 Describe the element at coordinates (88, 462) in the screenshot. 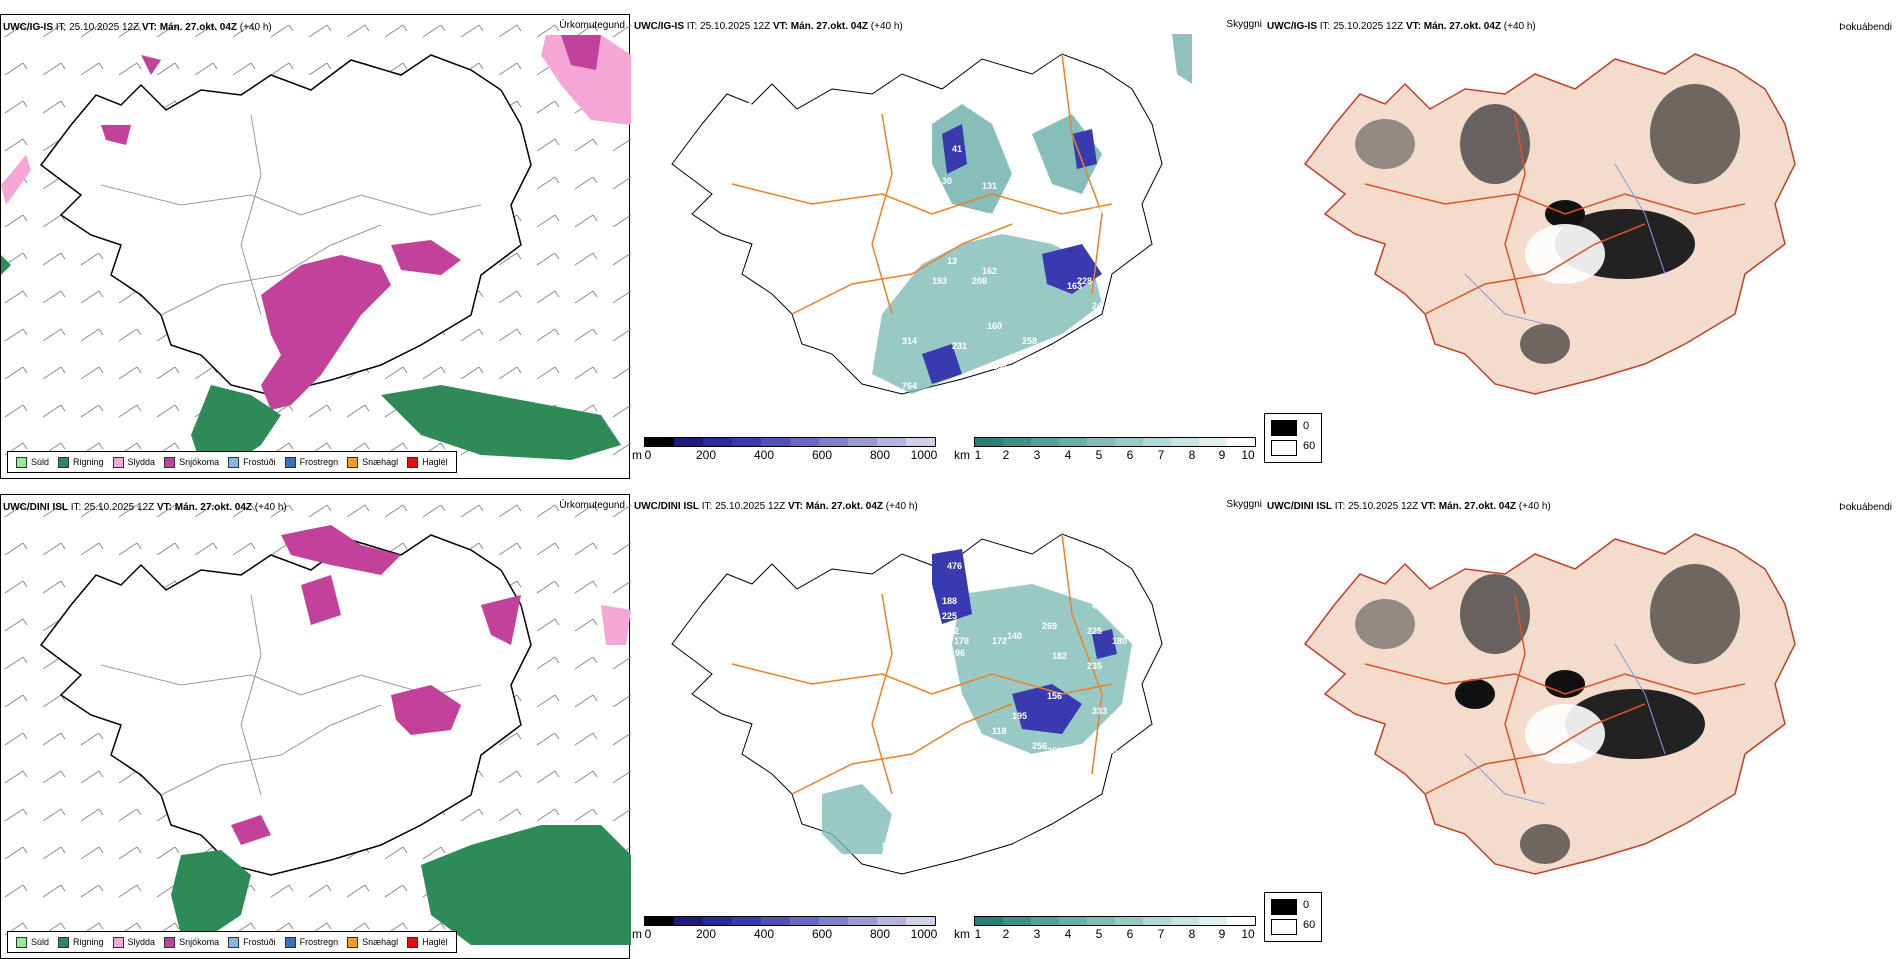

I see `legend-label: Rigning` at that location.